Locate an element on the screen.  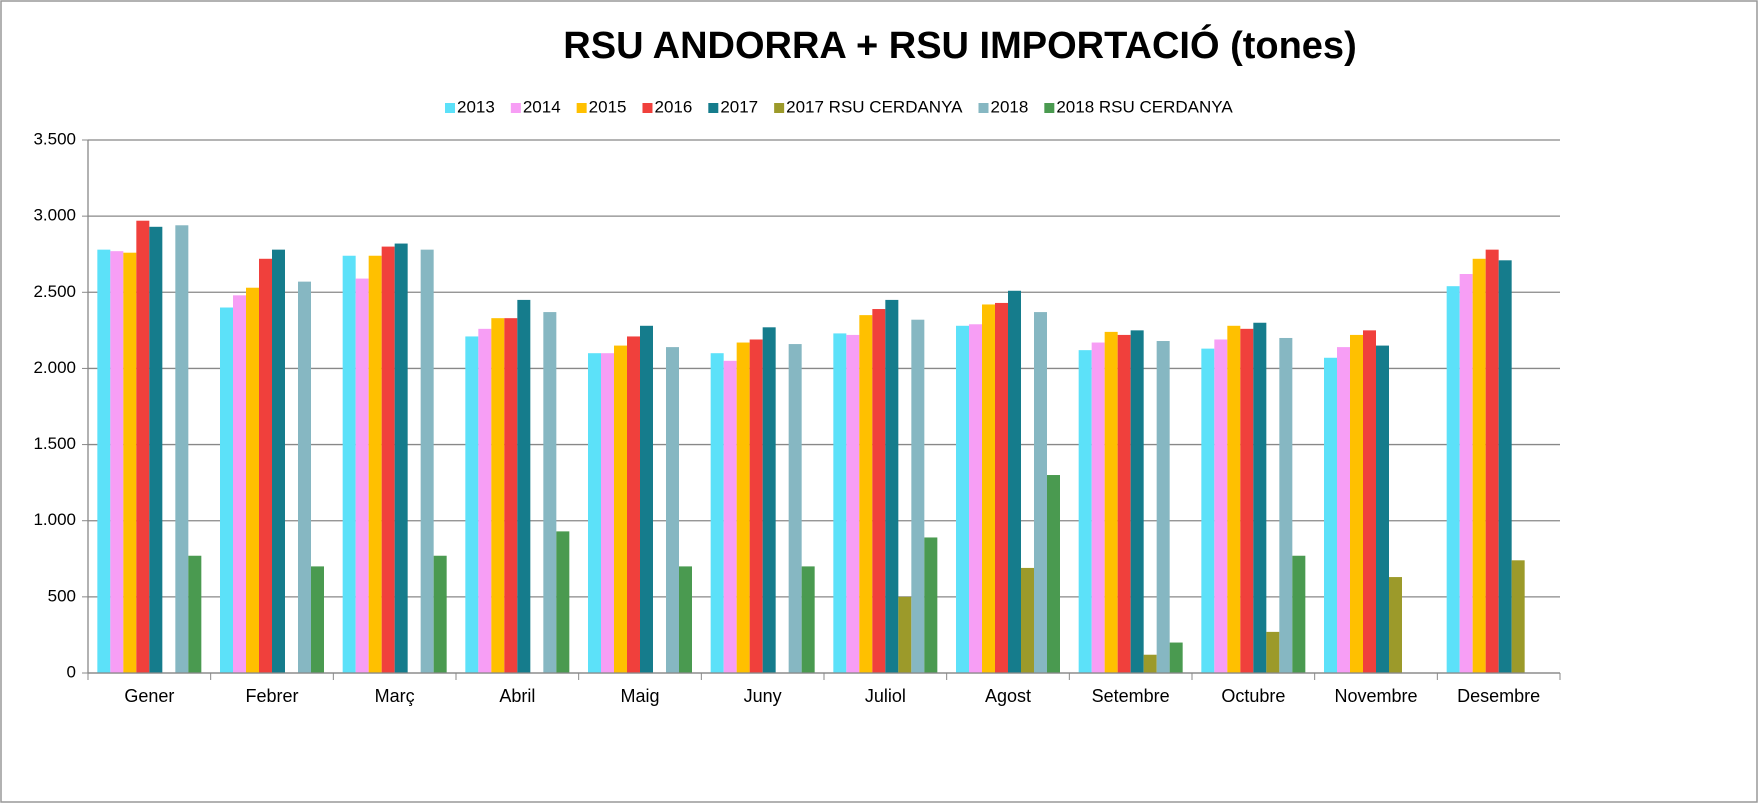
x-tick-label: Novembre is located at coordinates (1375, 696).